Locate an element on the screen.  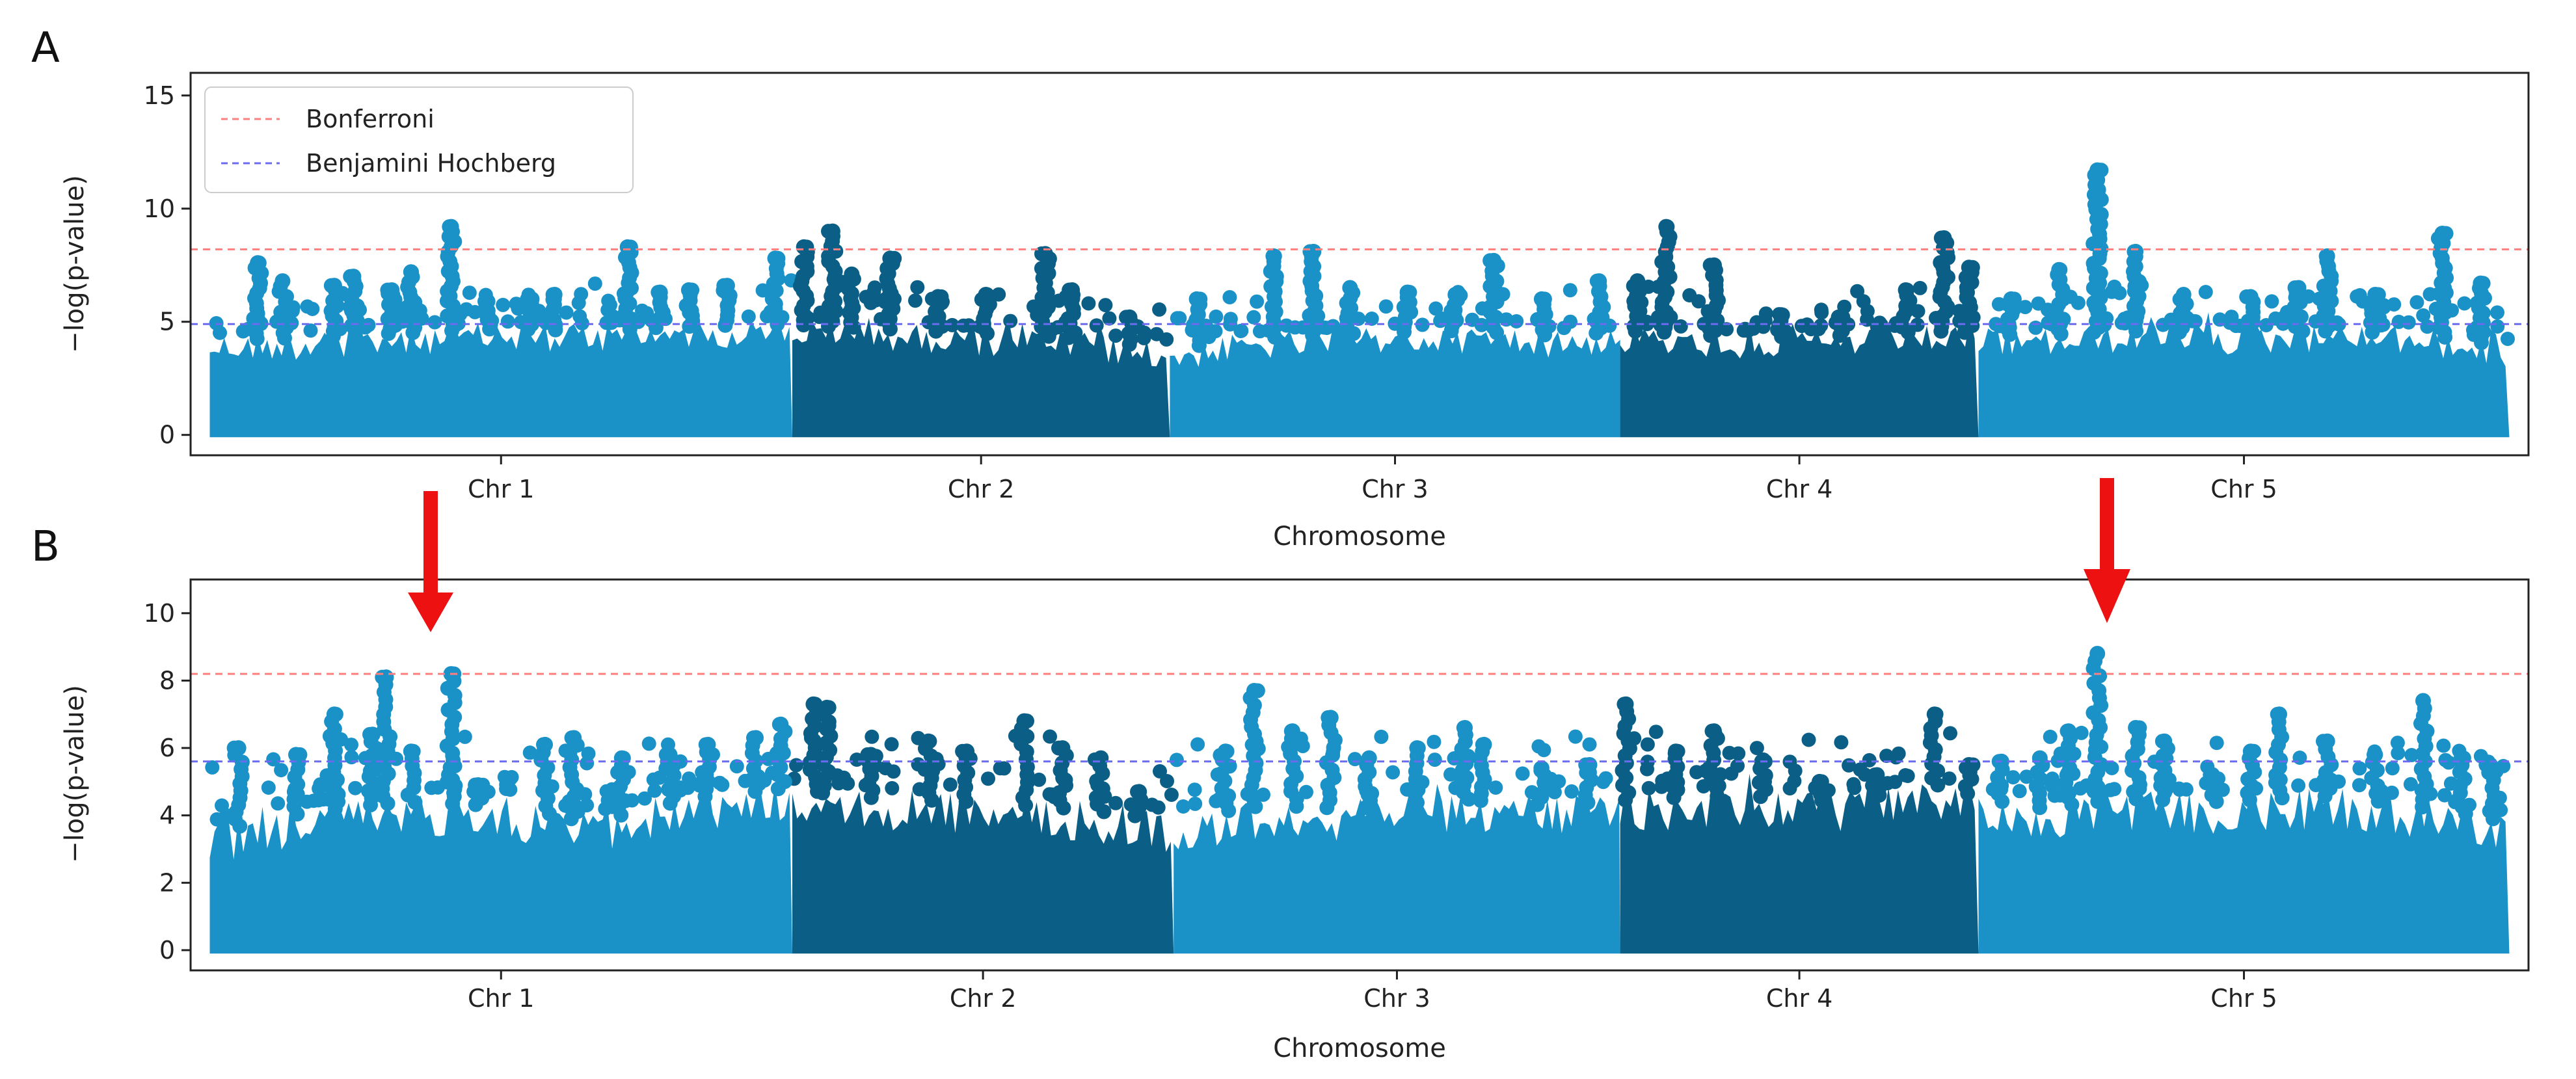
y-tick-label: 15 is located at coordinates (159, 96).